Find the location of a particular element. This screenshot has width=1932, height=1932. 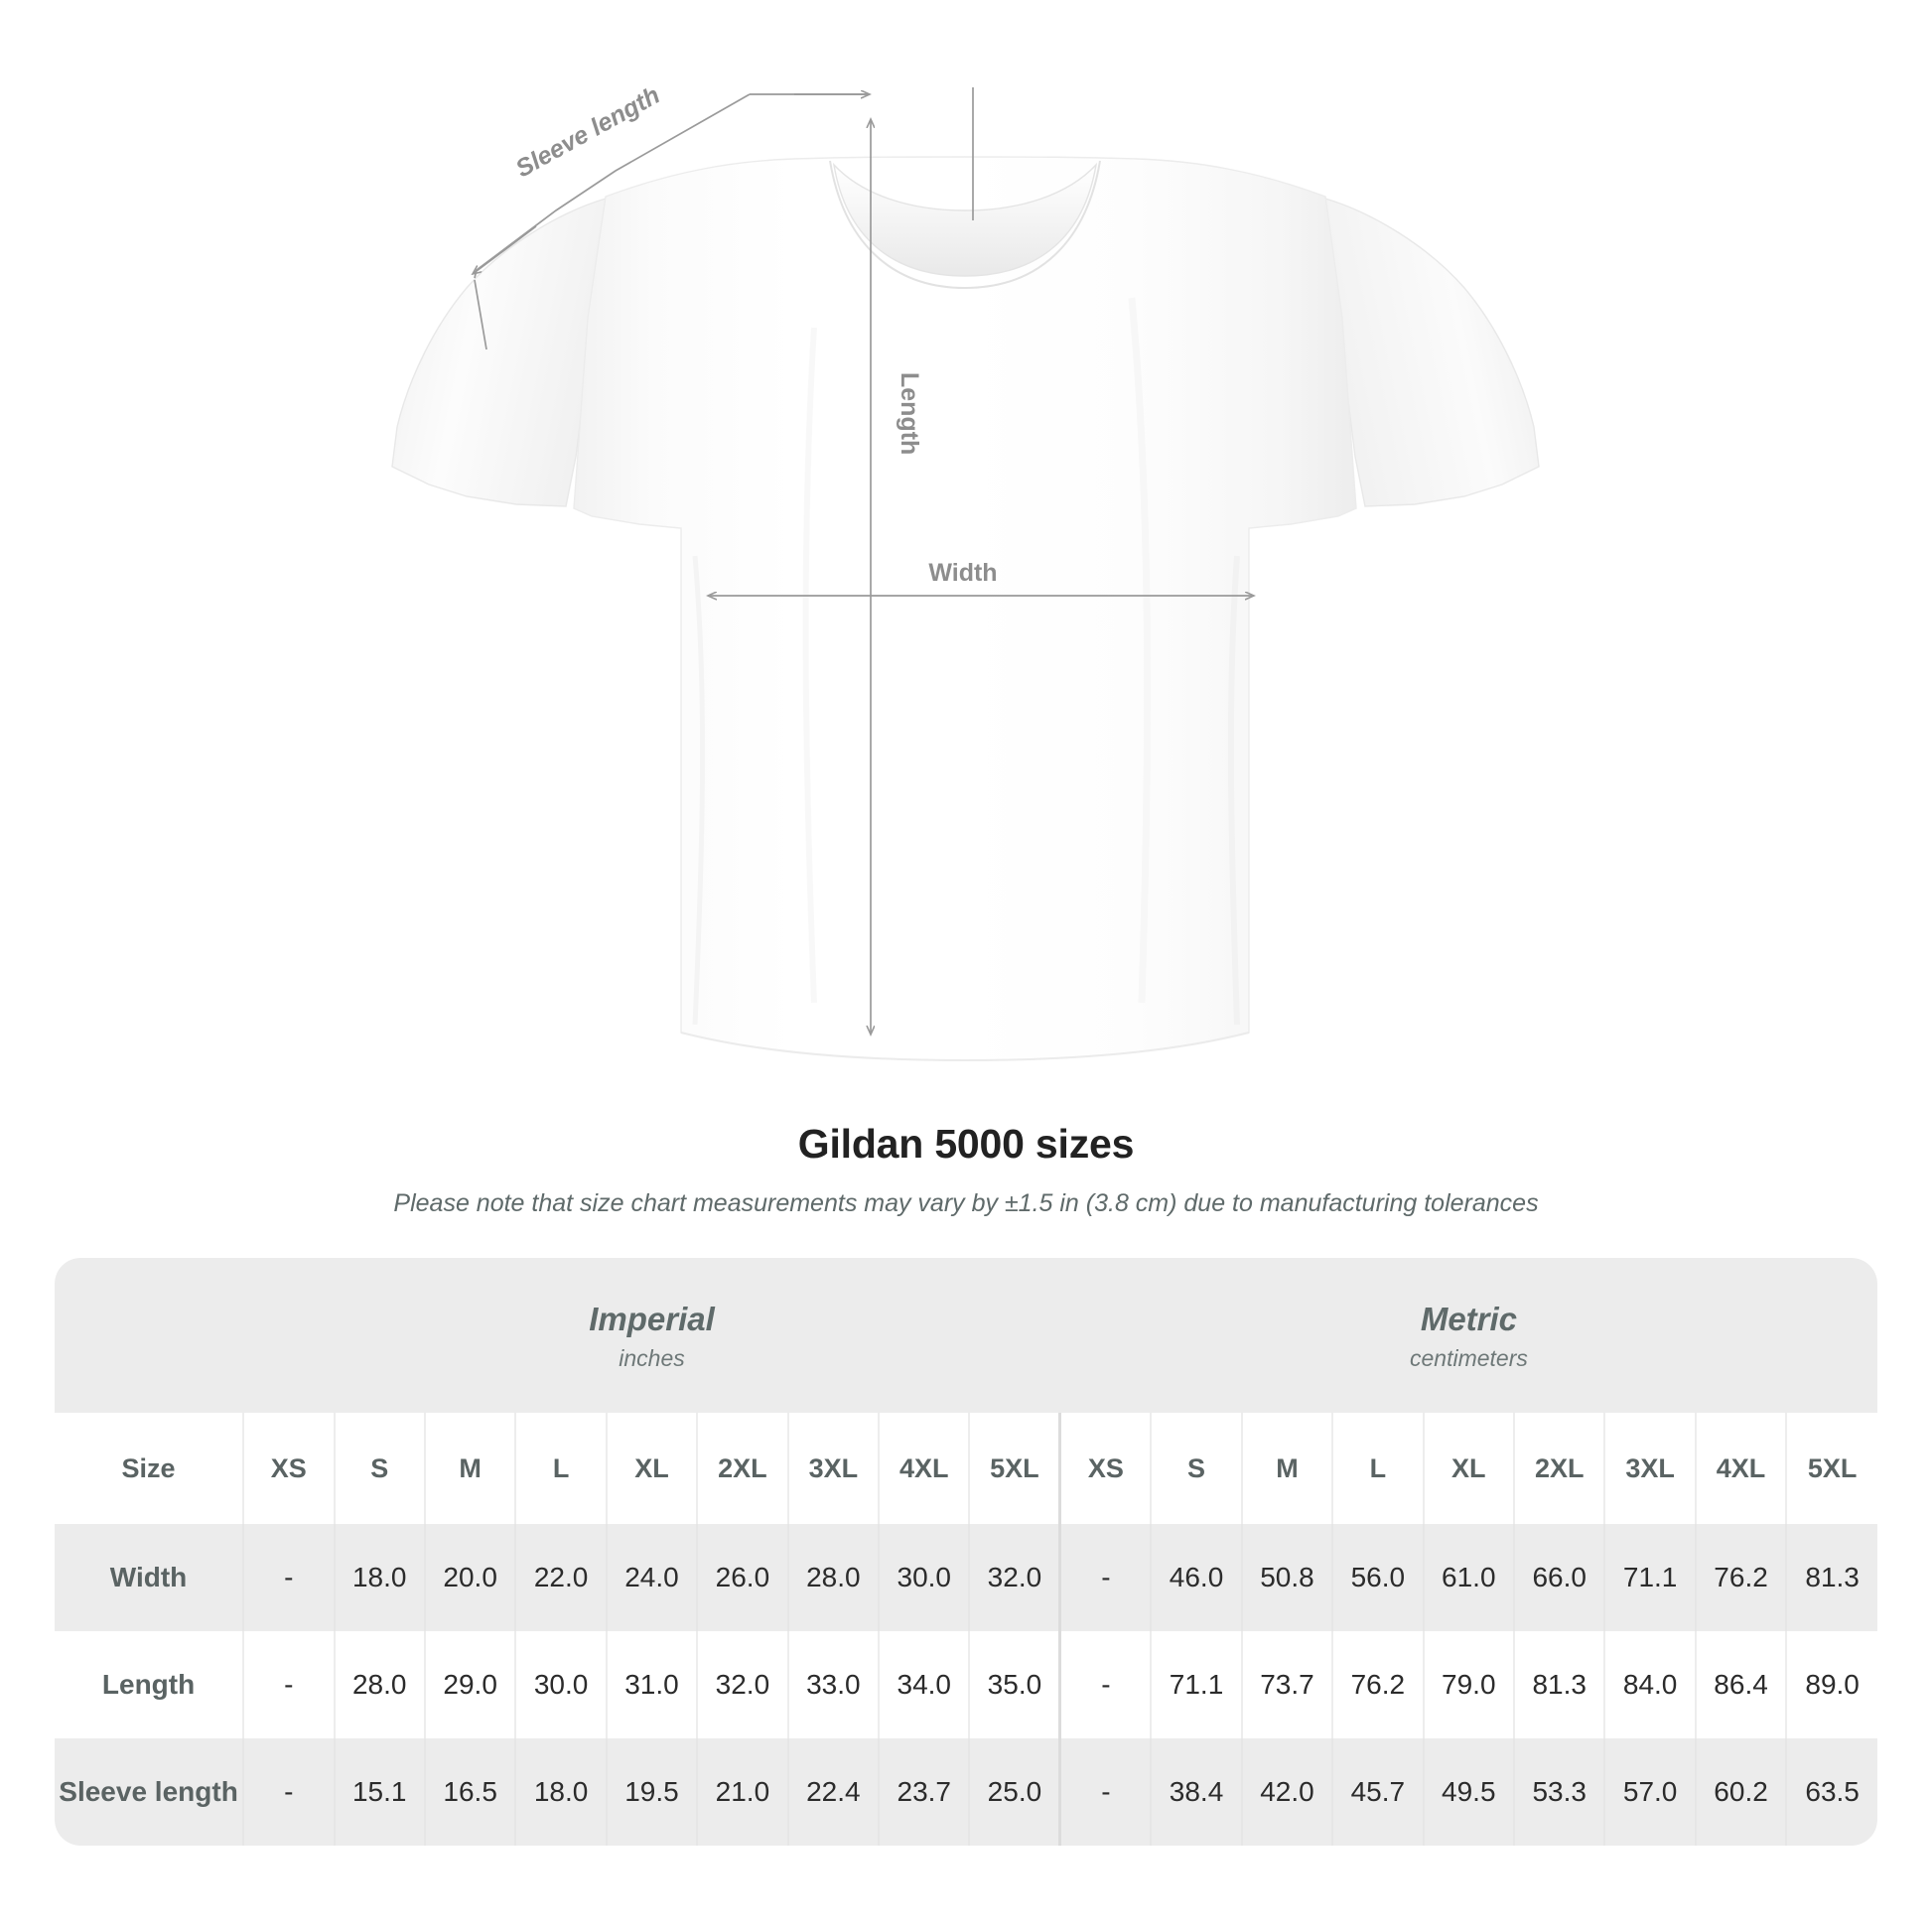

right-sleeve is located at coordinates (1432, 353).